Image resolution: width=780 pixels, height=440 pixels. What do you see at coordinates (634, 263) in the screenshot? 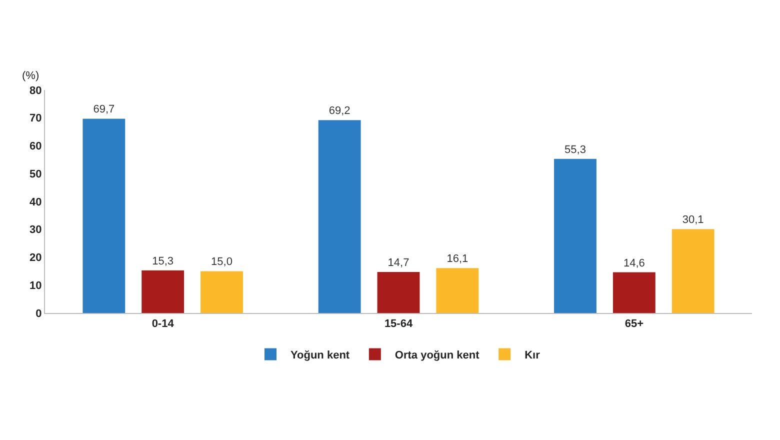
I see `data-label: 14,6` at bounding box center [634, 263].